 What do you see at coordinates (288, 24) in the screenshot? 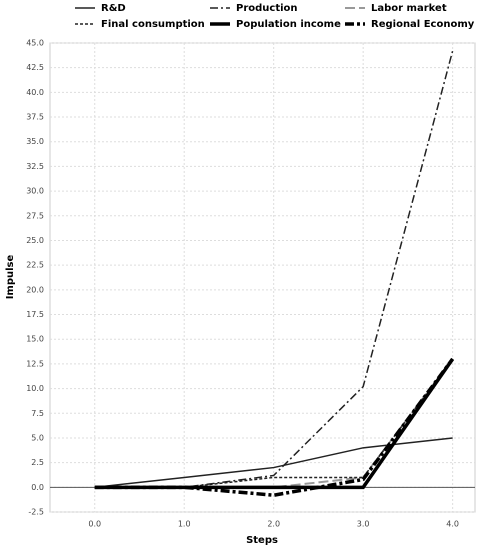
I see `legend-label: Population income` at bounding box center [288, 24].